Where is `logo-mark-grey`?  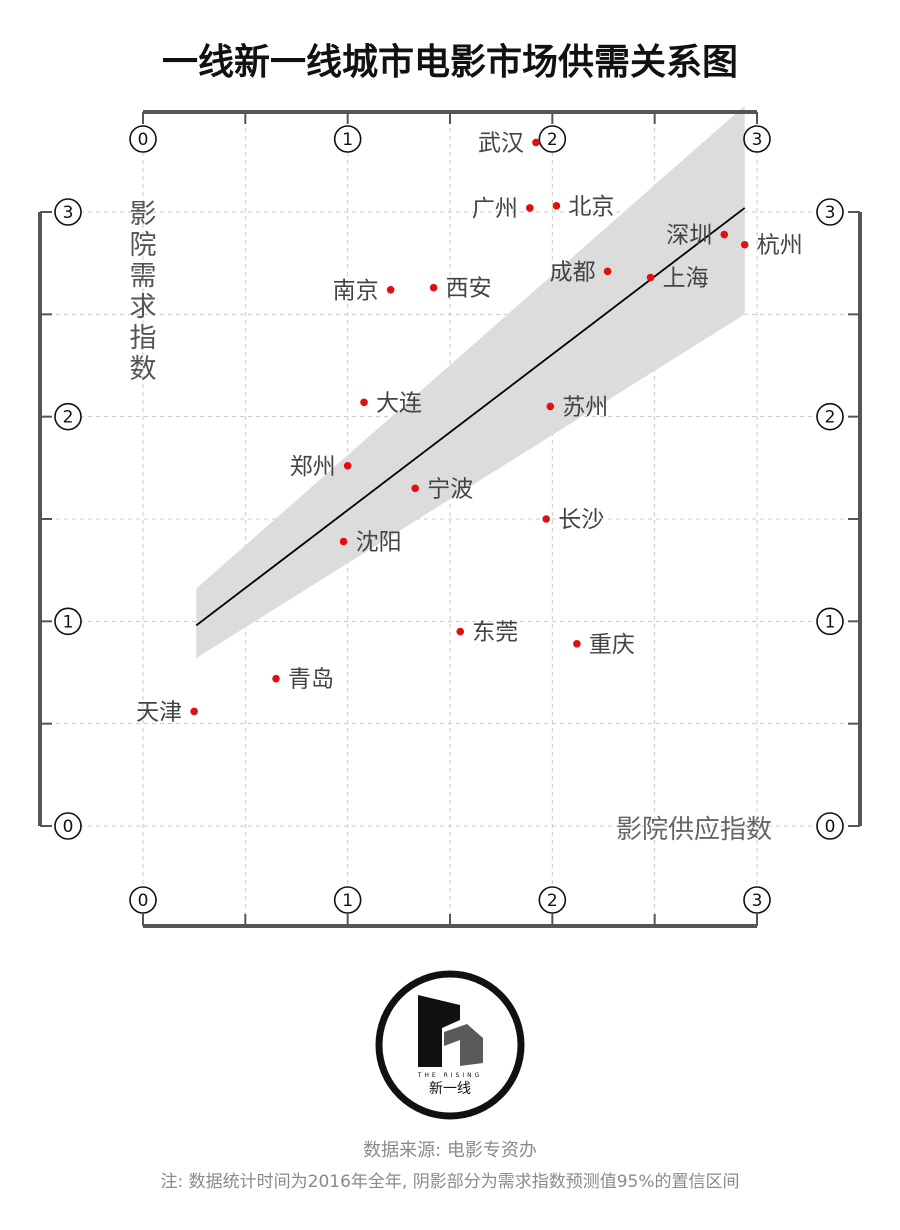
logo-mark-grey is located at coordinates (463, 1045).